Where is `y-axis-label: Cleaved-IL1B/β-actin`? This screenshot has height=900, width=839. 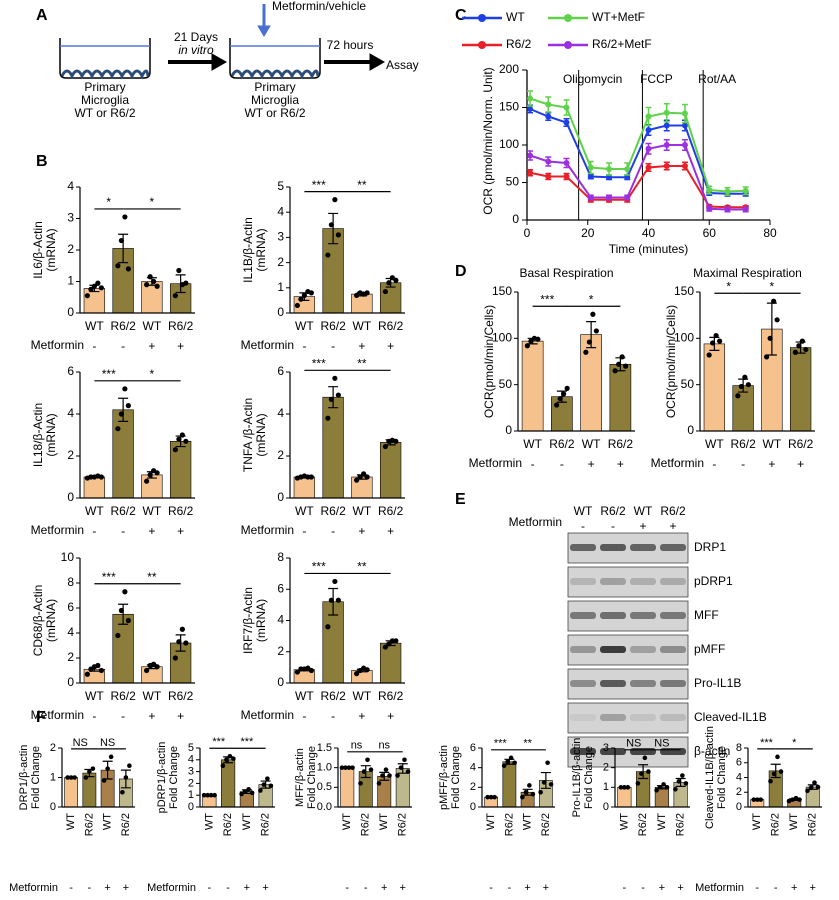
y-axis-label: Cleaved-IL1B/β-actin is located at coordinates (710, 777).